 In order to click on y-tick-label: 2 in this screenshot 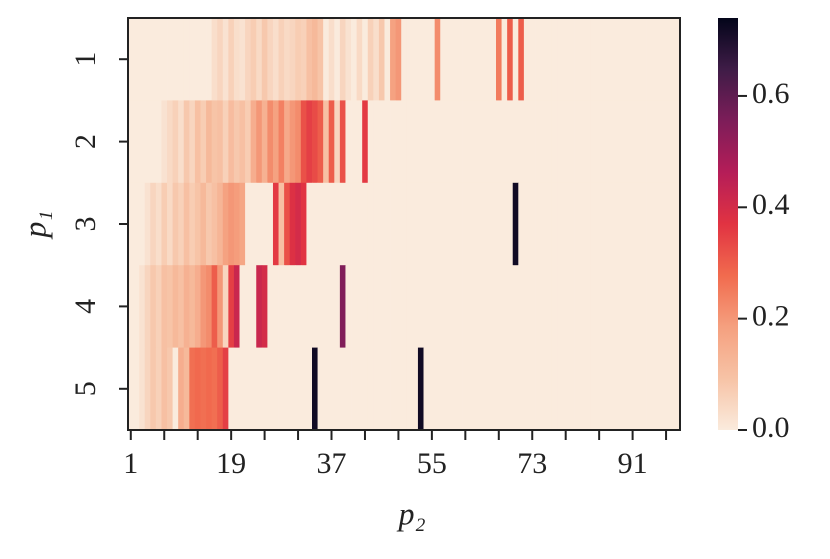, I will do `click(85, 141)`.